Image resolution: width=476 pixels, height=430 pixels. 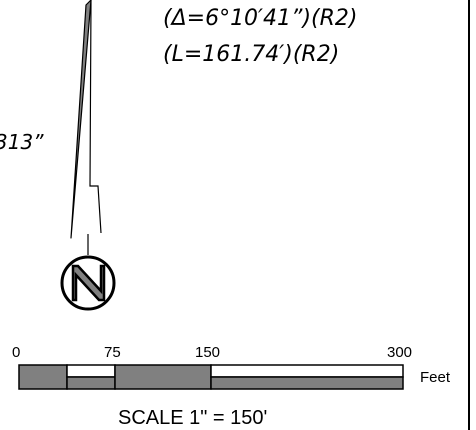 What do you see at coordinates (207, 352) in the screenshot?
I see `scale-tick-label-150: 150` at bounding box center [207, 352].